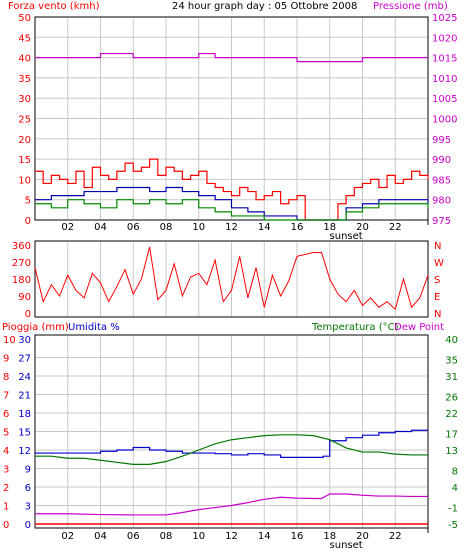 The width and height of the screenshot is (467, 556). I want to click on wind-tick-label: 15, so click(24, 160).